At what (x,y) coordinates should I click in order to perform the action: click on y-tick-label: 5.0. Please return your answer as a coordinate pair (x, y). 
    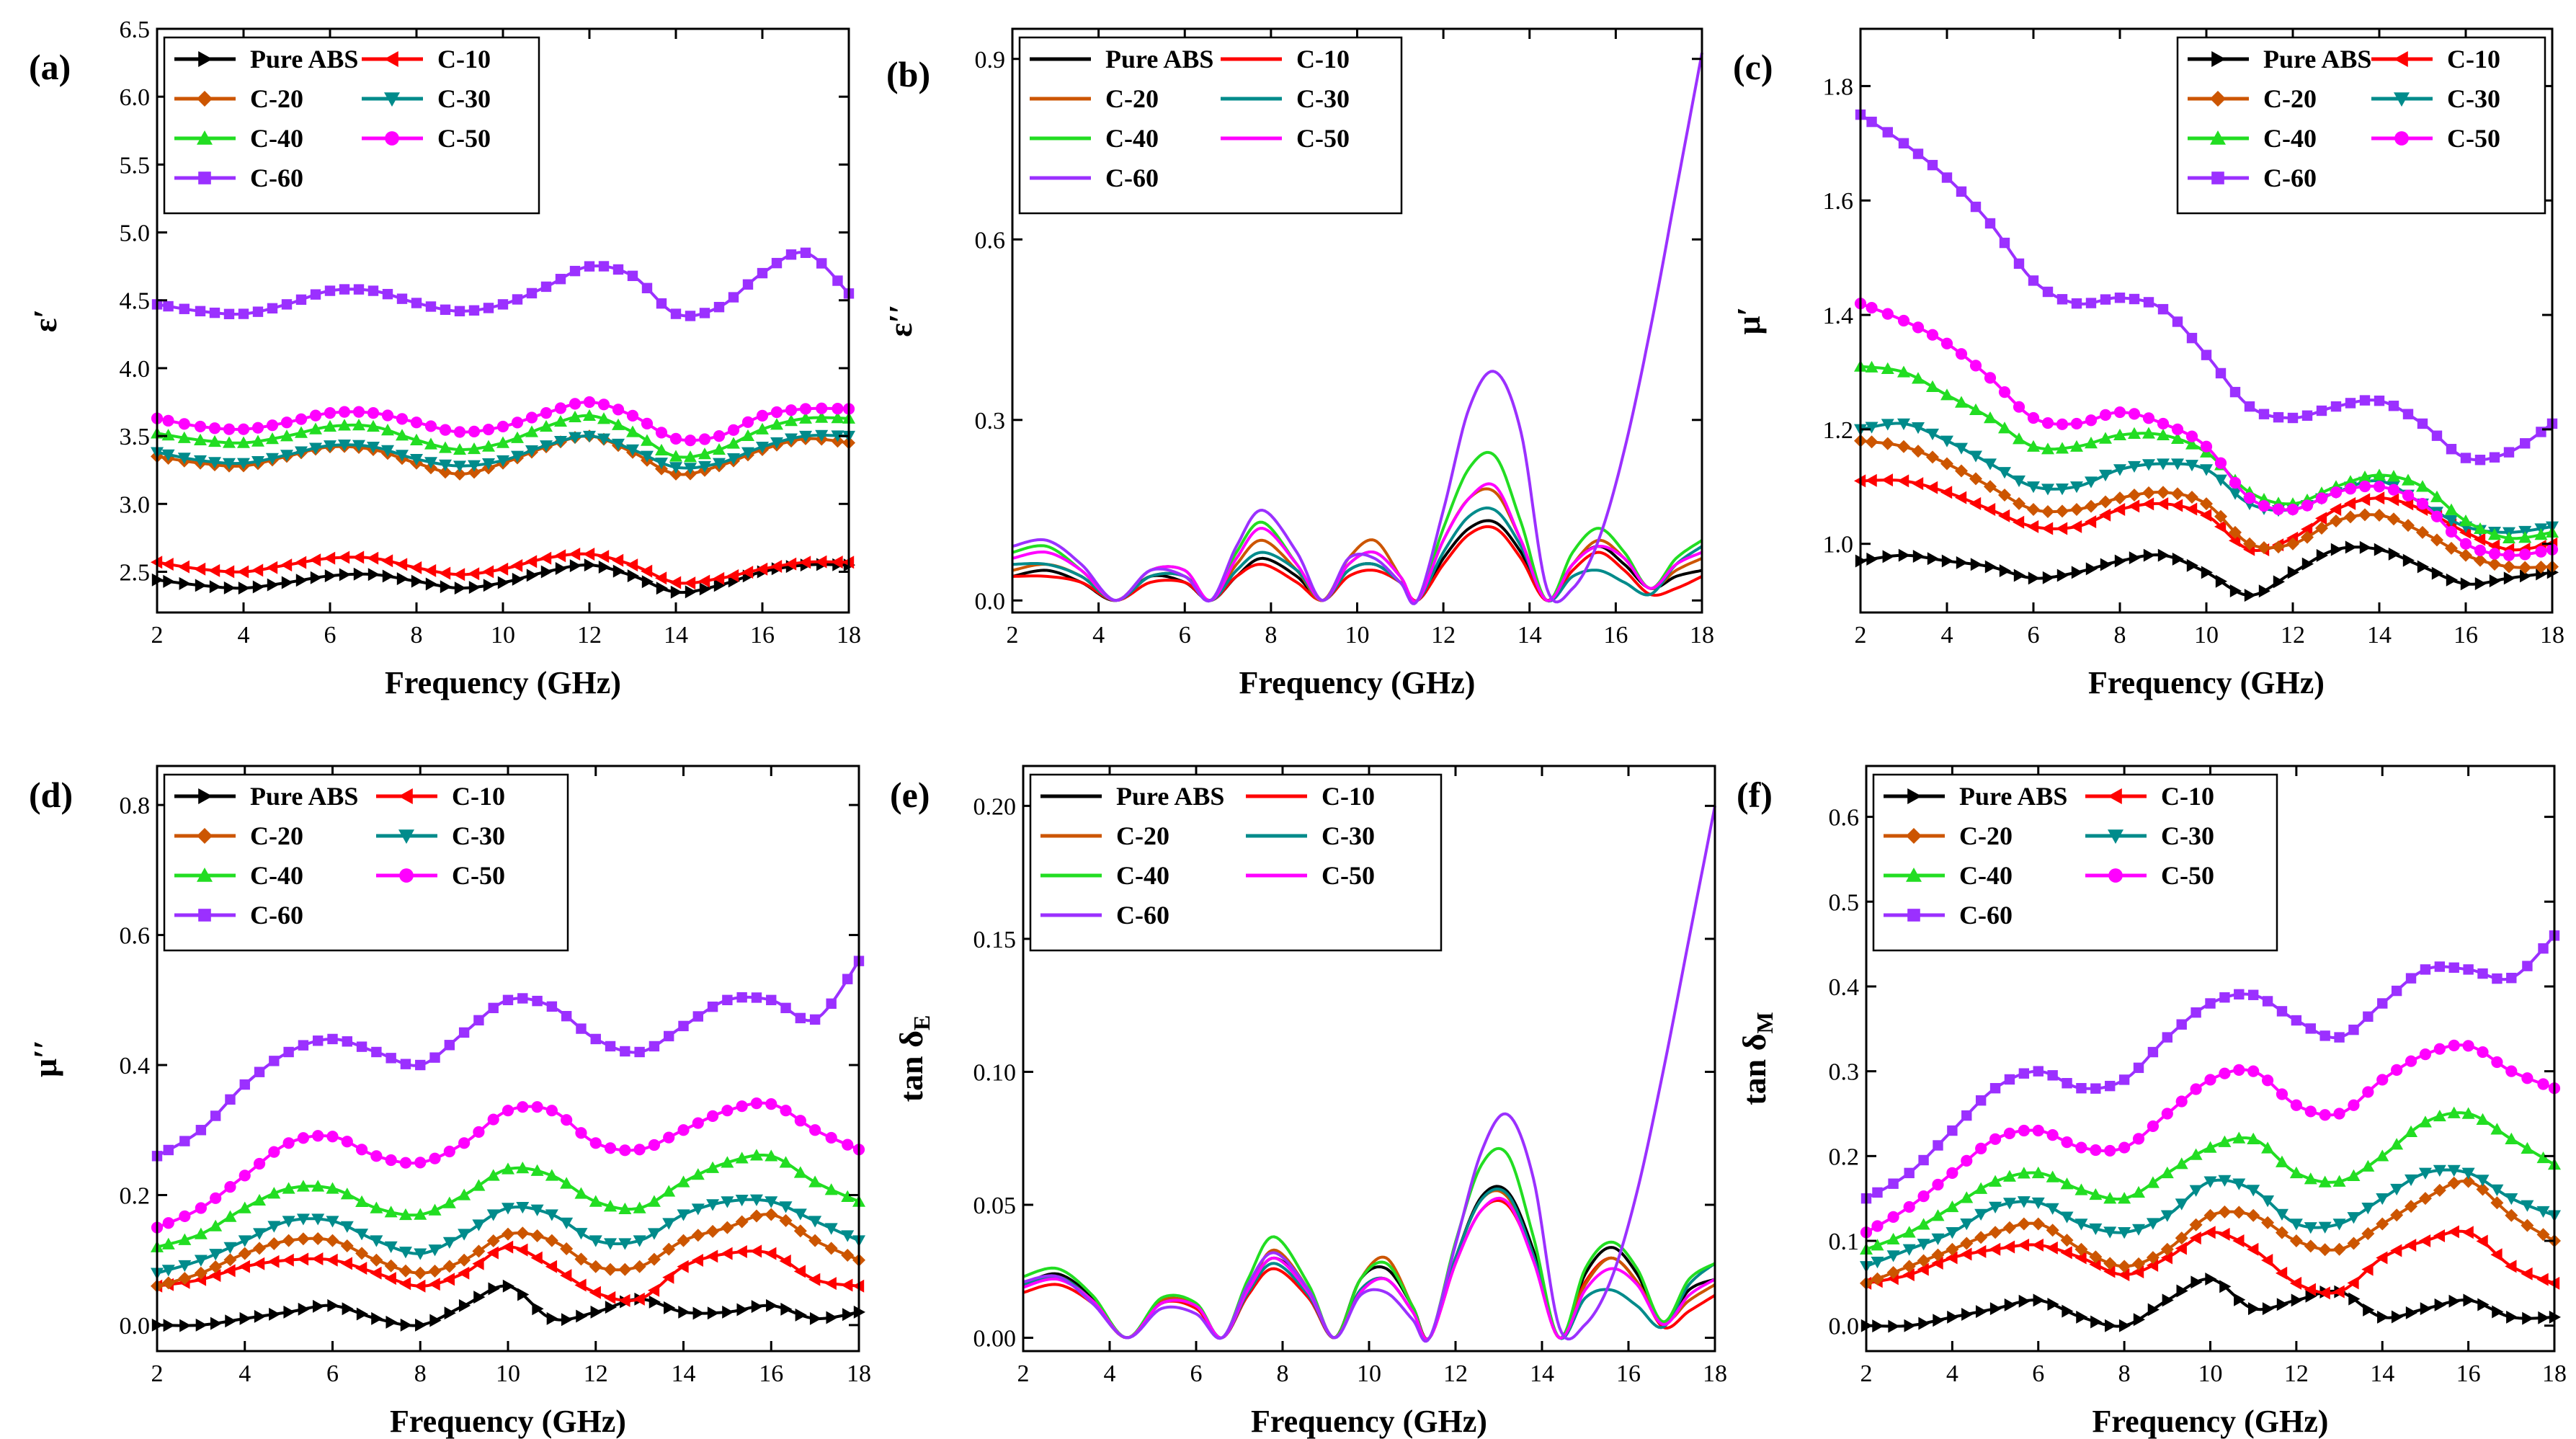
    Looking at the image, I should click on (135, 233).